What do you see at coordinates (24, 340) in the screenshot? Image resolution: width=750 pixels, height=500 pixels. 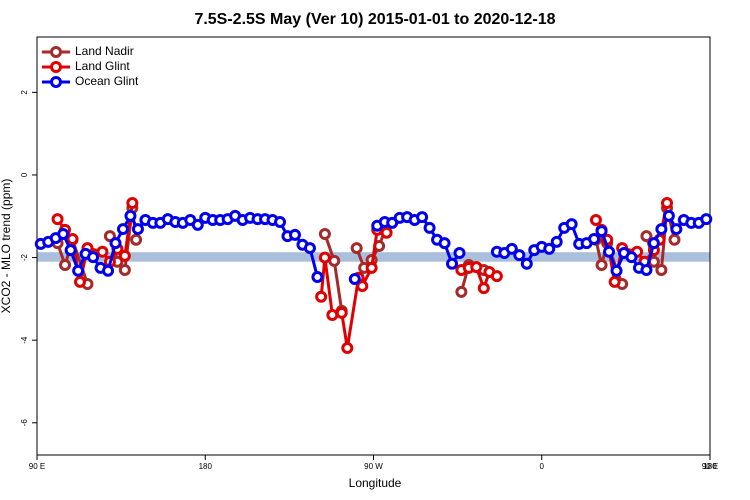 I see `y-tick-label: -4` at bounding box center [24, 340].